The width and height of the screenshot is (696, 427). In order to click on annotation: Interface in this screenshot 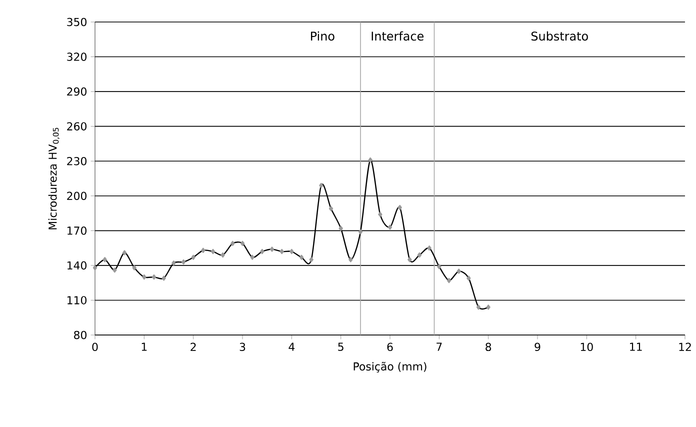, I will do `click(398, 36)`.